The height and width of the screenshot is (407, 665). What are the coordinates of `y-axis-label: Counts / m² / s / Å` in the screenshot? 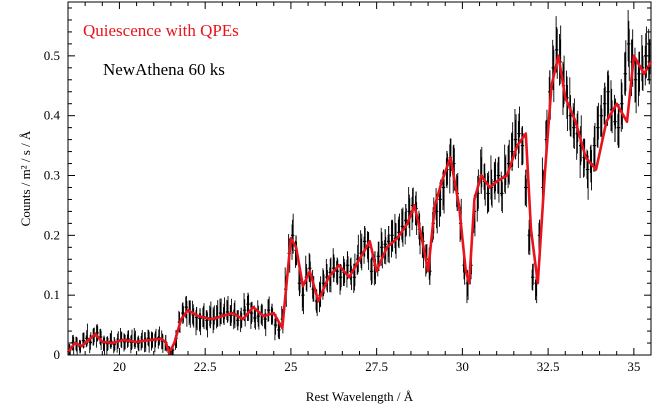 It's located at (25, 178).